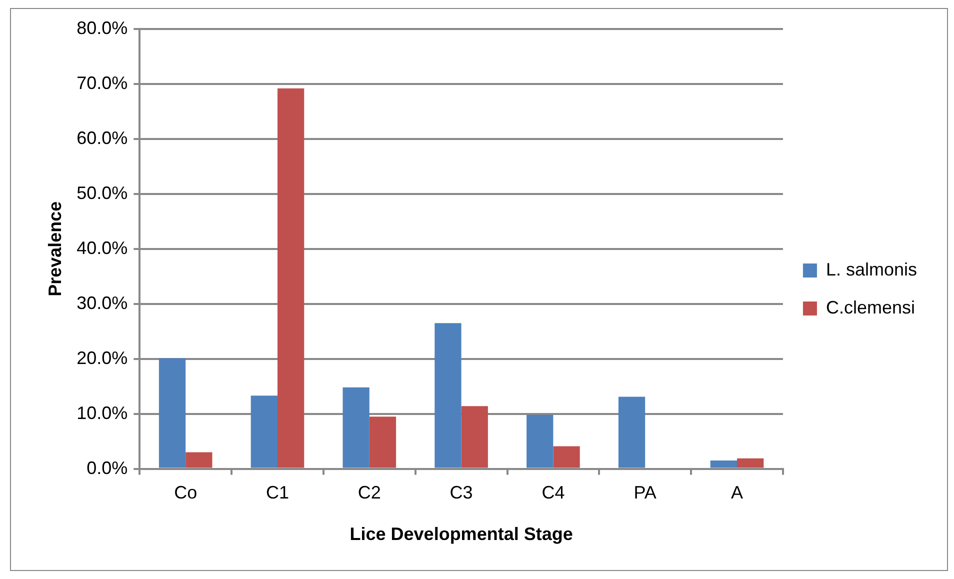 Image resolution: width=954 pixels, height=579 pixels. I want to click on x-tick-label: A, so click(737, 492).